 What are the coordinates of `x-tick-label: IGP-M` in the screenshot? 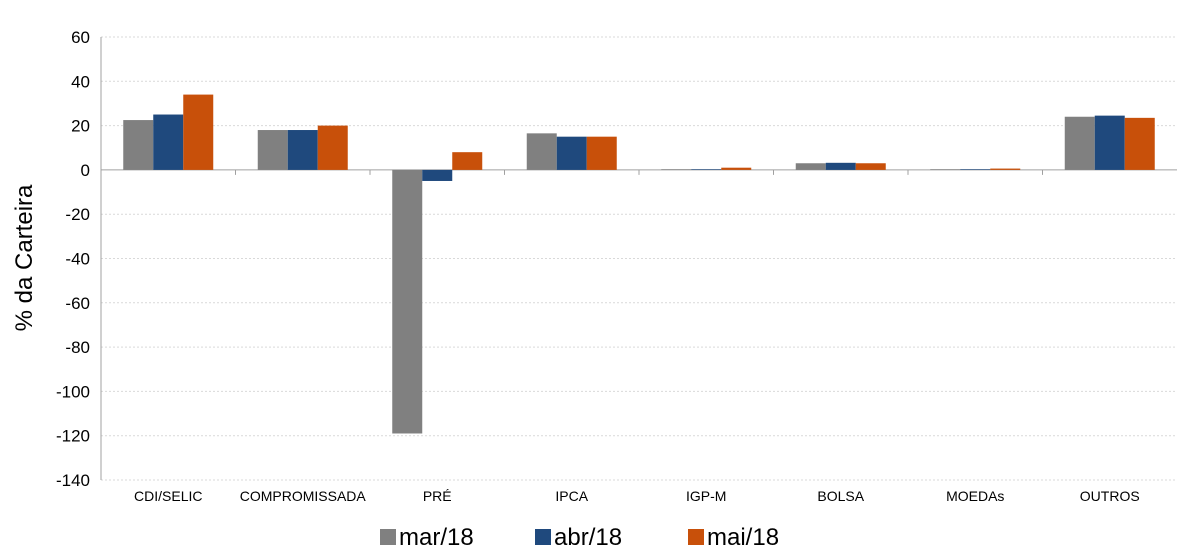 It's located at (706, 496).